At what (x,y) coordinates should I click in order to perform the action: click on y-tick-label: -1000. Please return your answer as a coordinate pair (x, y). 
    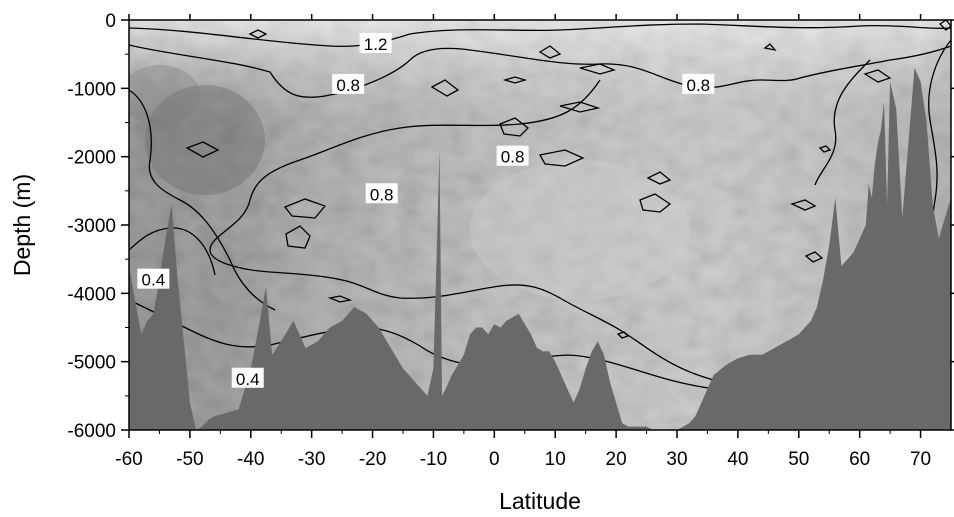
    Looking at the image, I should click on (91, 89).